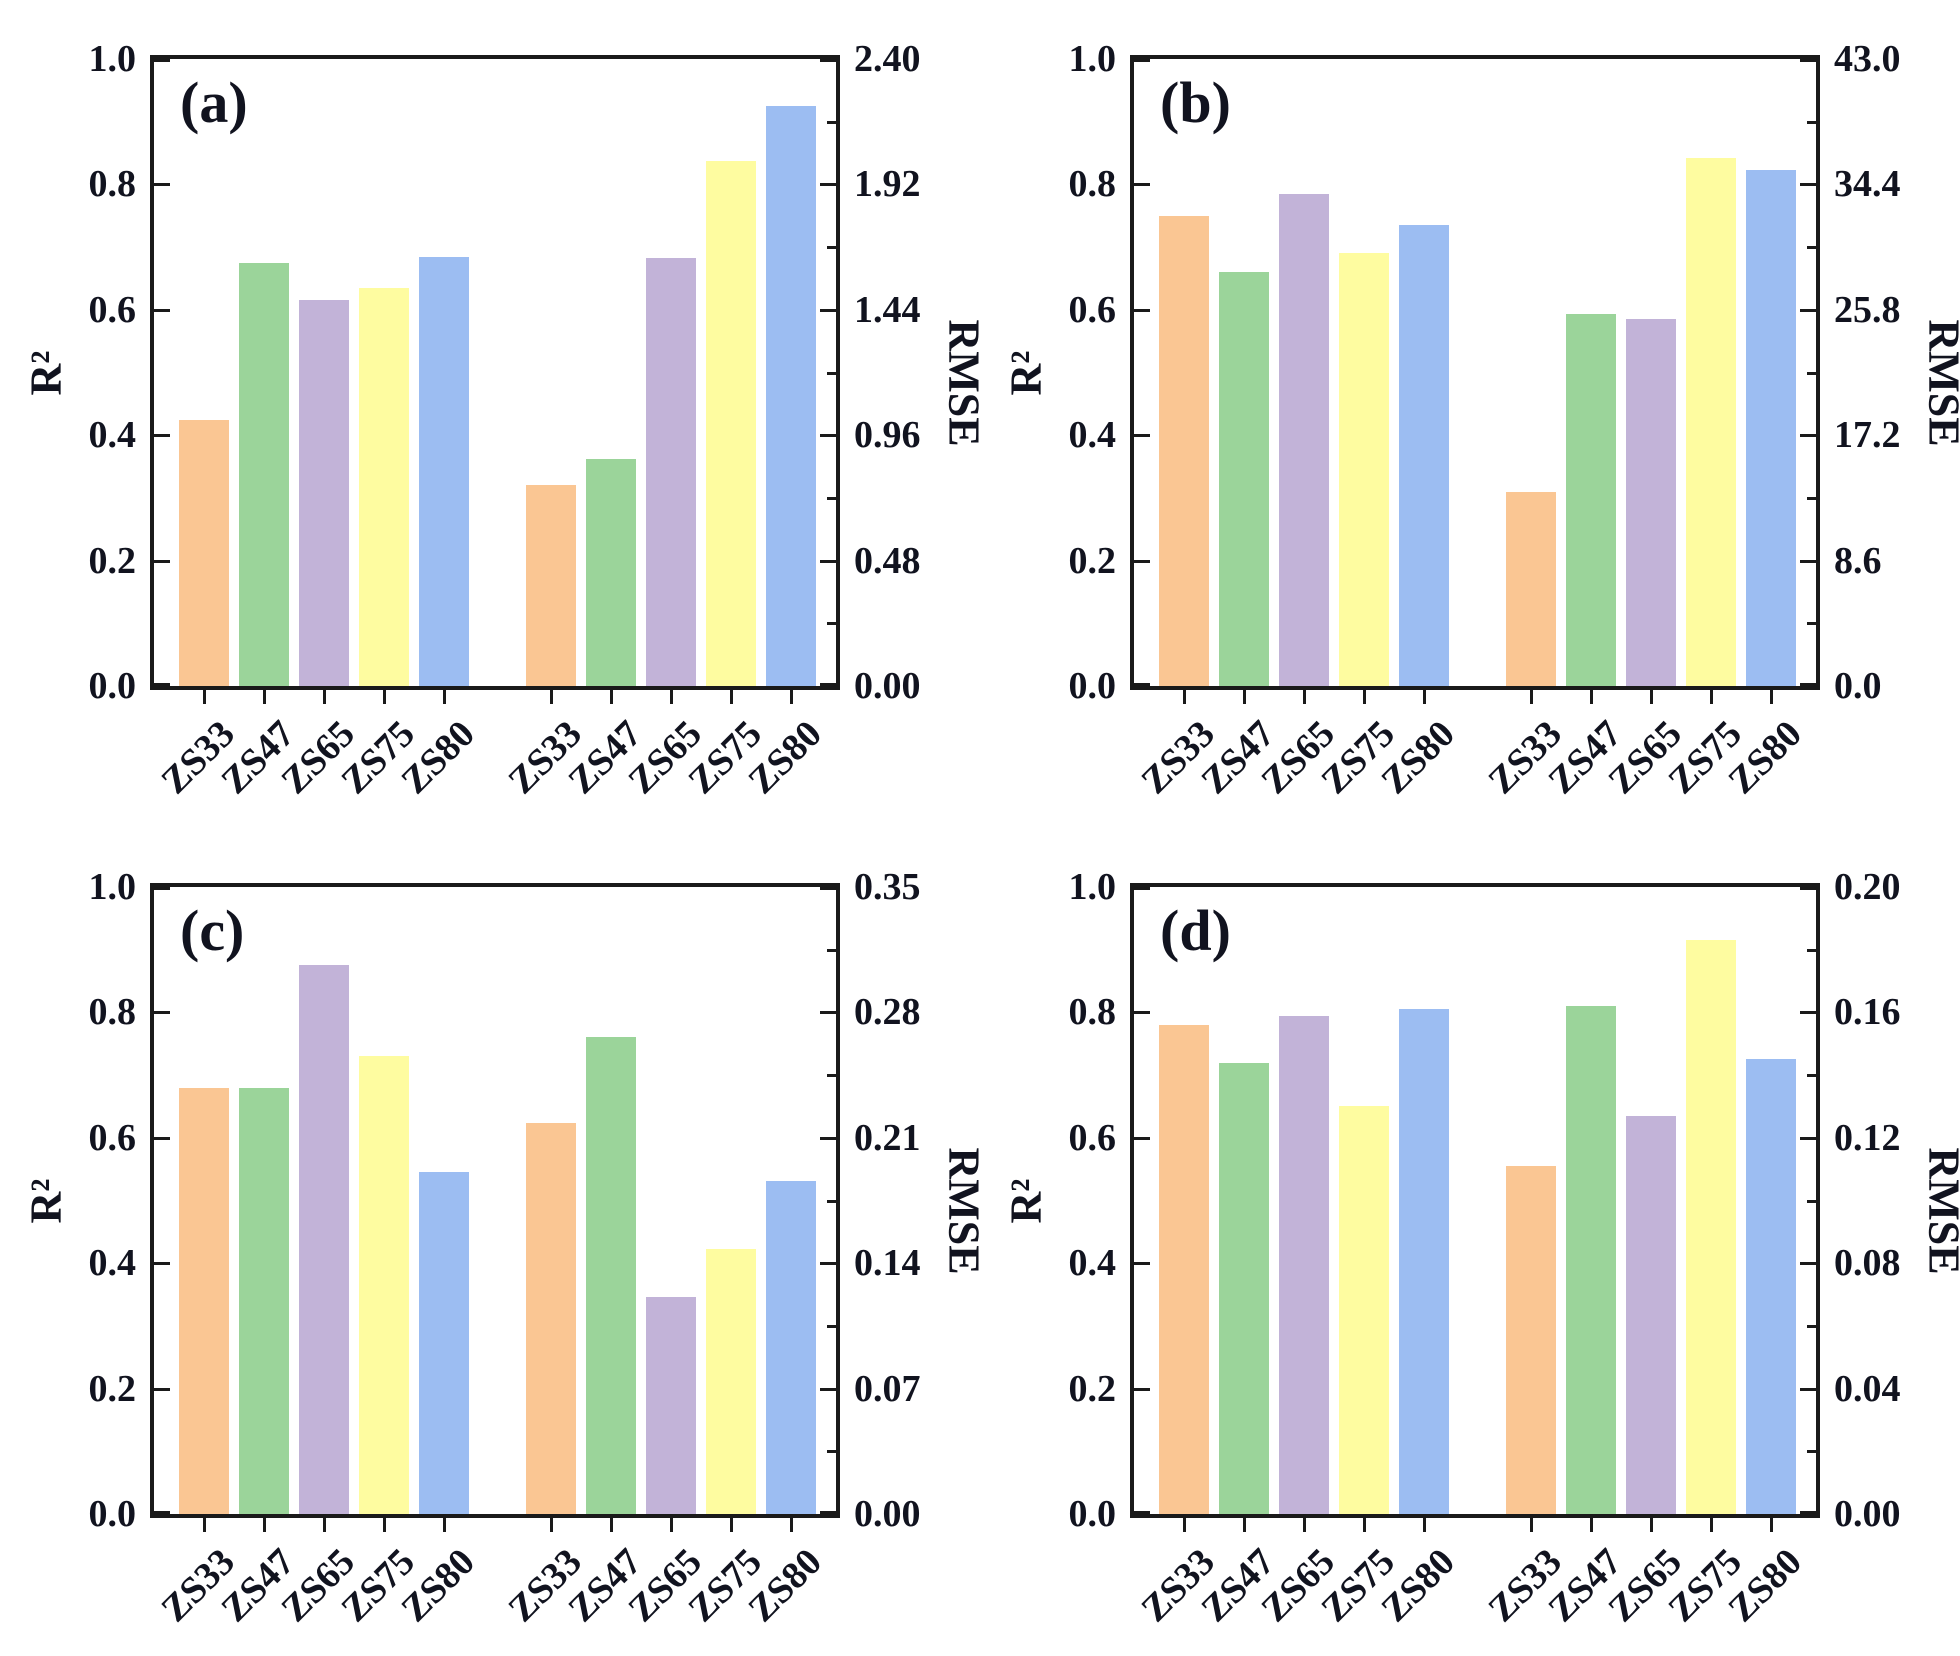  I want to click on right-axis-tick-label: 0.20, so click(1894, 887).